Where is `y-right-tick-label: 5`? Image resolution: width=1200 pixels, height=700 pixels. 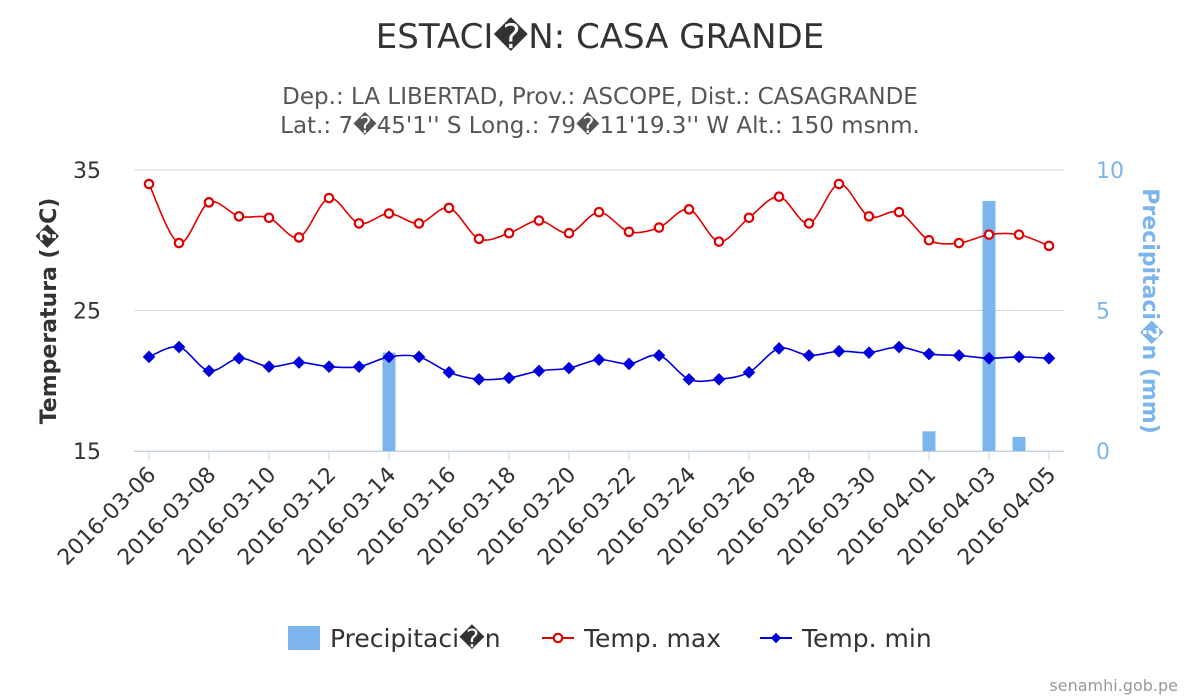 y-right-tick-label: 5 is located at coordinates (1103, 312).